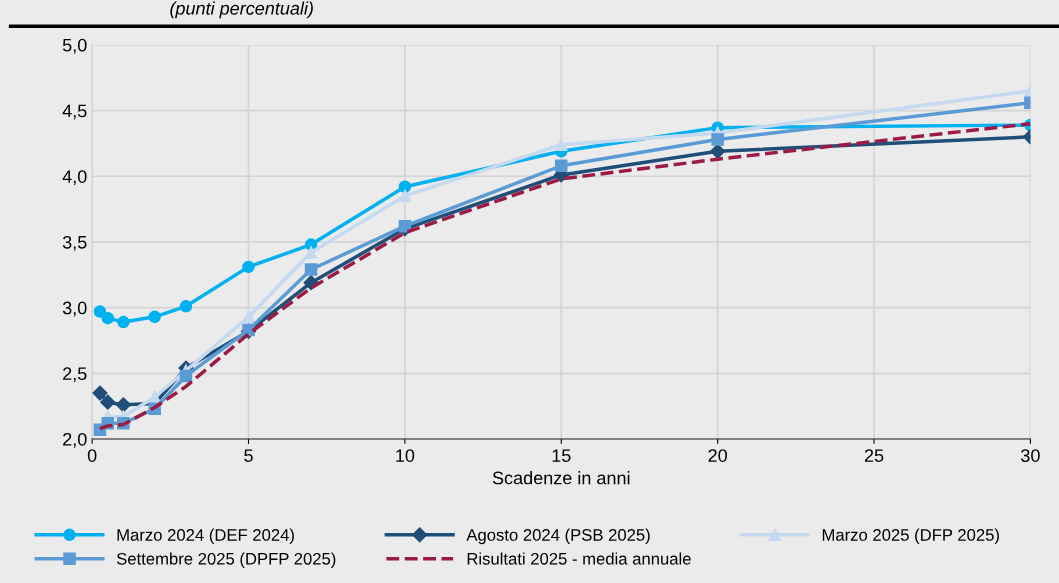 The image size is (1059, 583). Describe the element at coordinates (74, 243) in the screenshot. I see `y-tick-label: 3,5` at that location.